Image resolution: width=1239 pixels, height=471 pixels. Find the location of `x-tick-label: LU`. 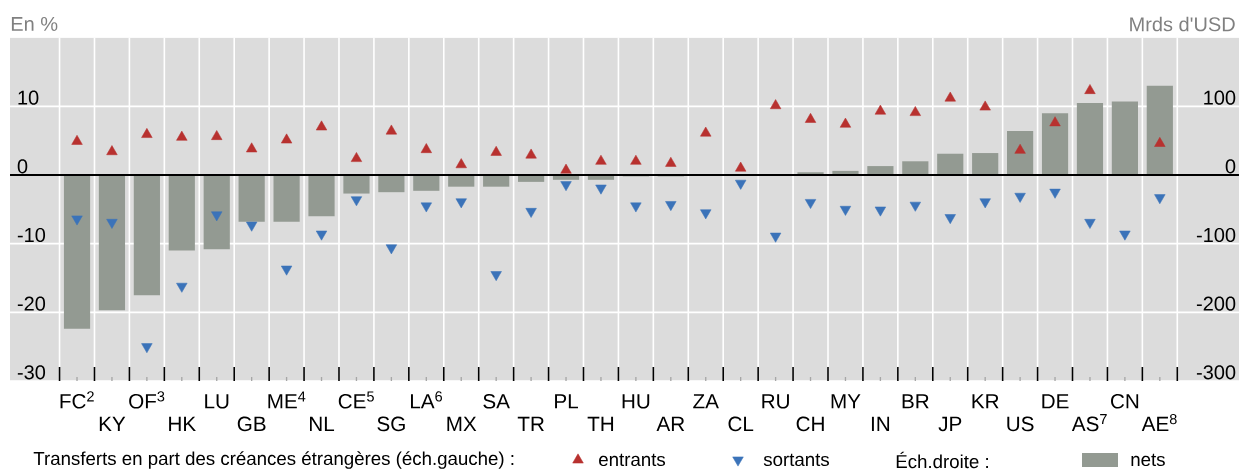

x-tick-label: LU is located at coordinates (217, 401).